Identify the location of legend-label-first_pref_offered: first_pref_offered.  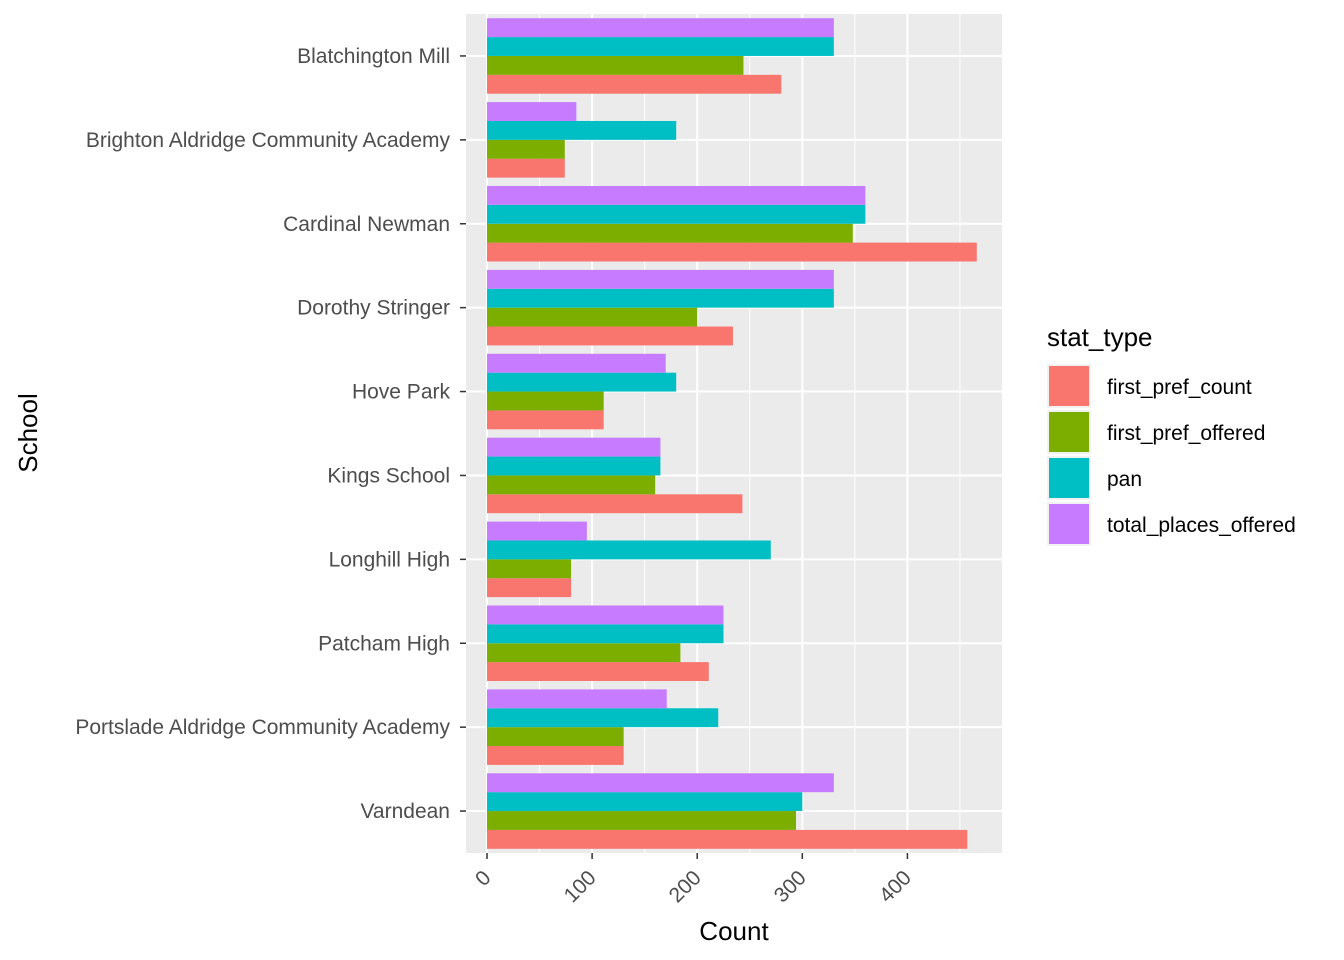
(1186, 433).